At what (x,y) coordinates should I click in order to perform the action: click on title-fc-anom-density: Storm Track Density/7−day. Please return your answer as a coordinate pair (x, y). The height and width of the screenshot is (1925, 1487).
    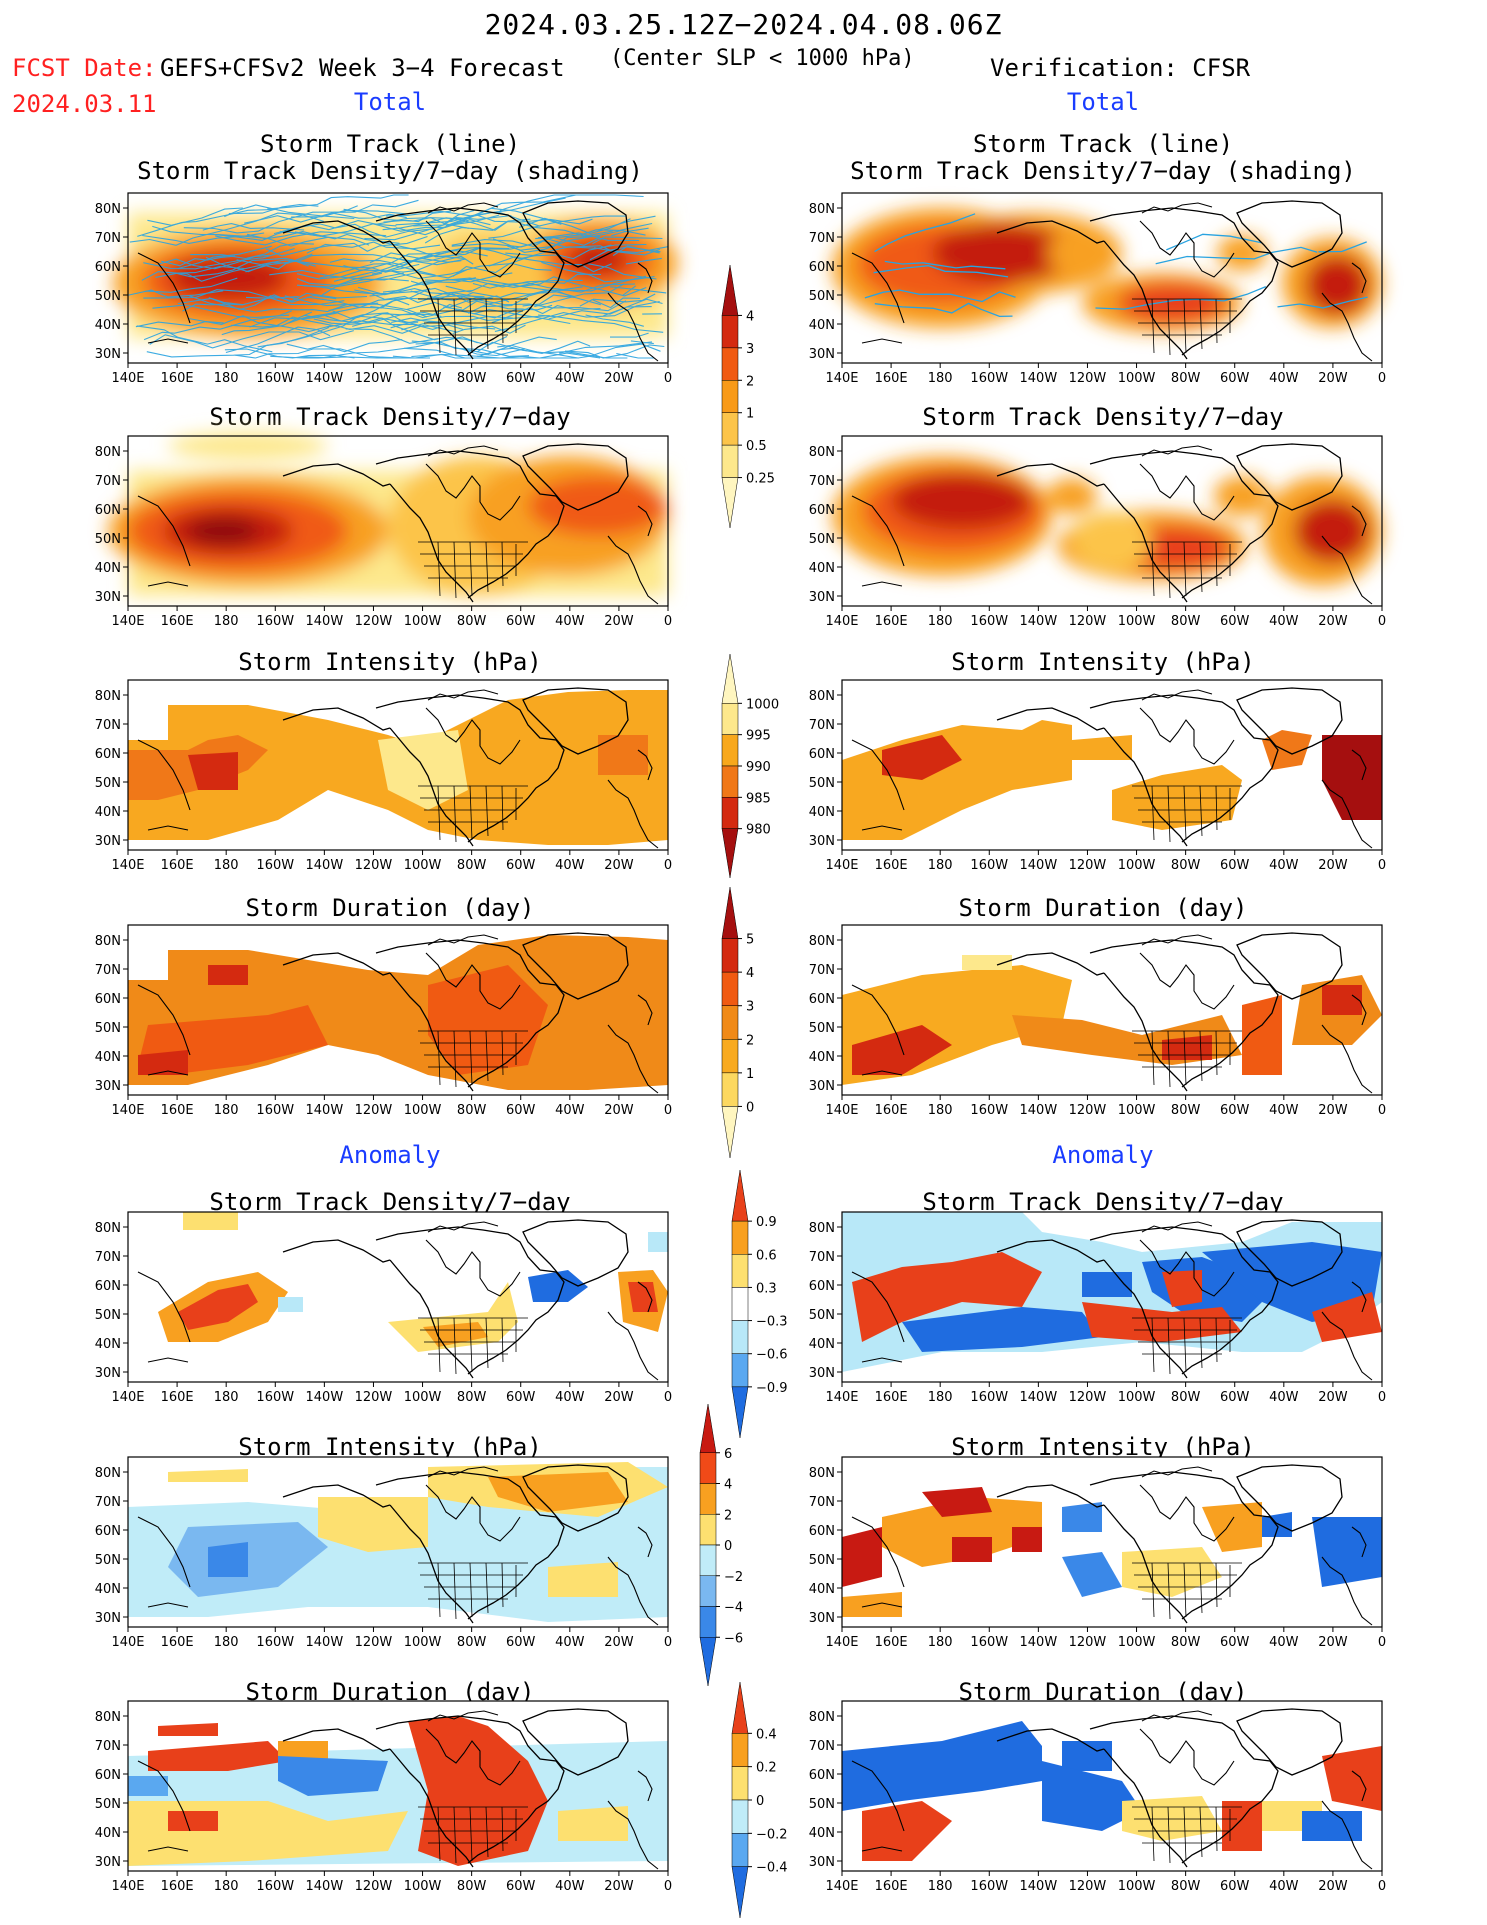
    Looking at the image, I should click on (390, 1202).